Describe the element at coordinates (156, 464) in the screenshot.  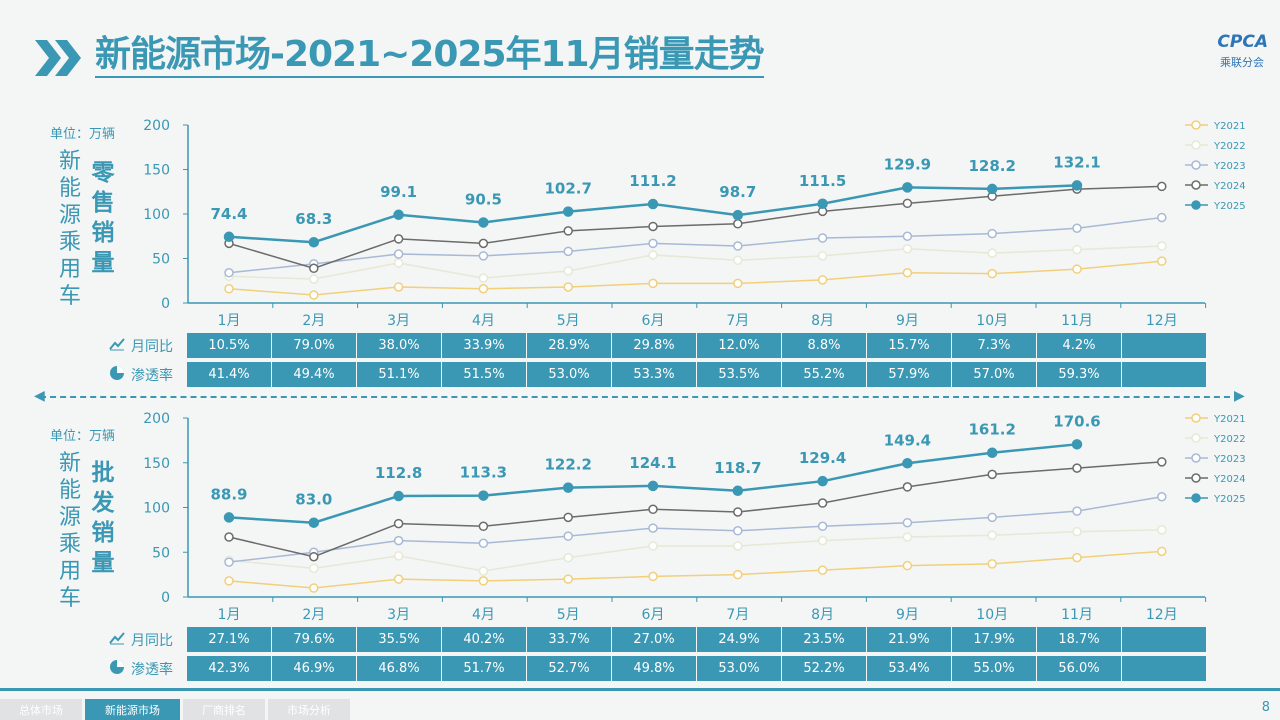
I see `y-tick-label: 150` at that location.